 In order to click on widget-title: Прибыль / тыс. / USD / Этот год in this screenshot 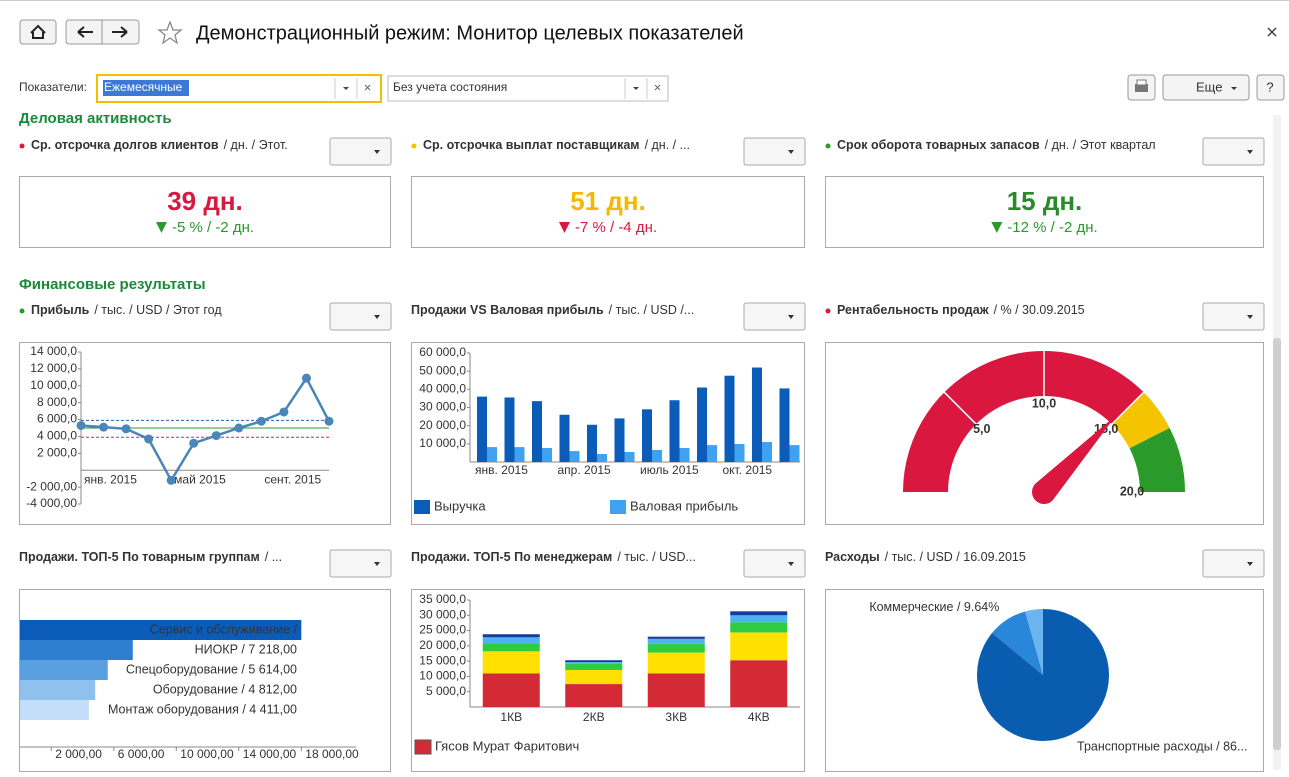, I will do `click(126, 310)`.